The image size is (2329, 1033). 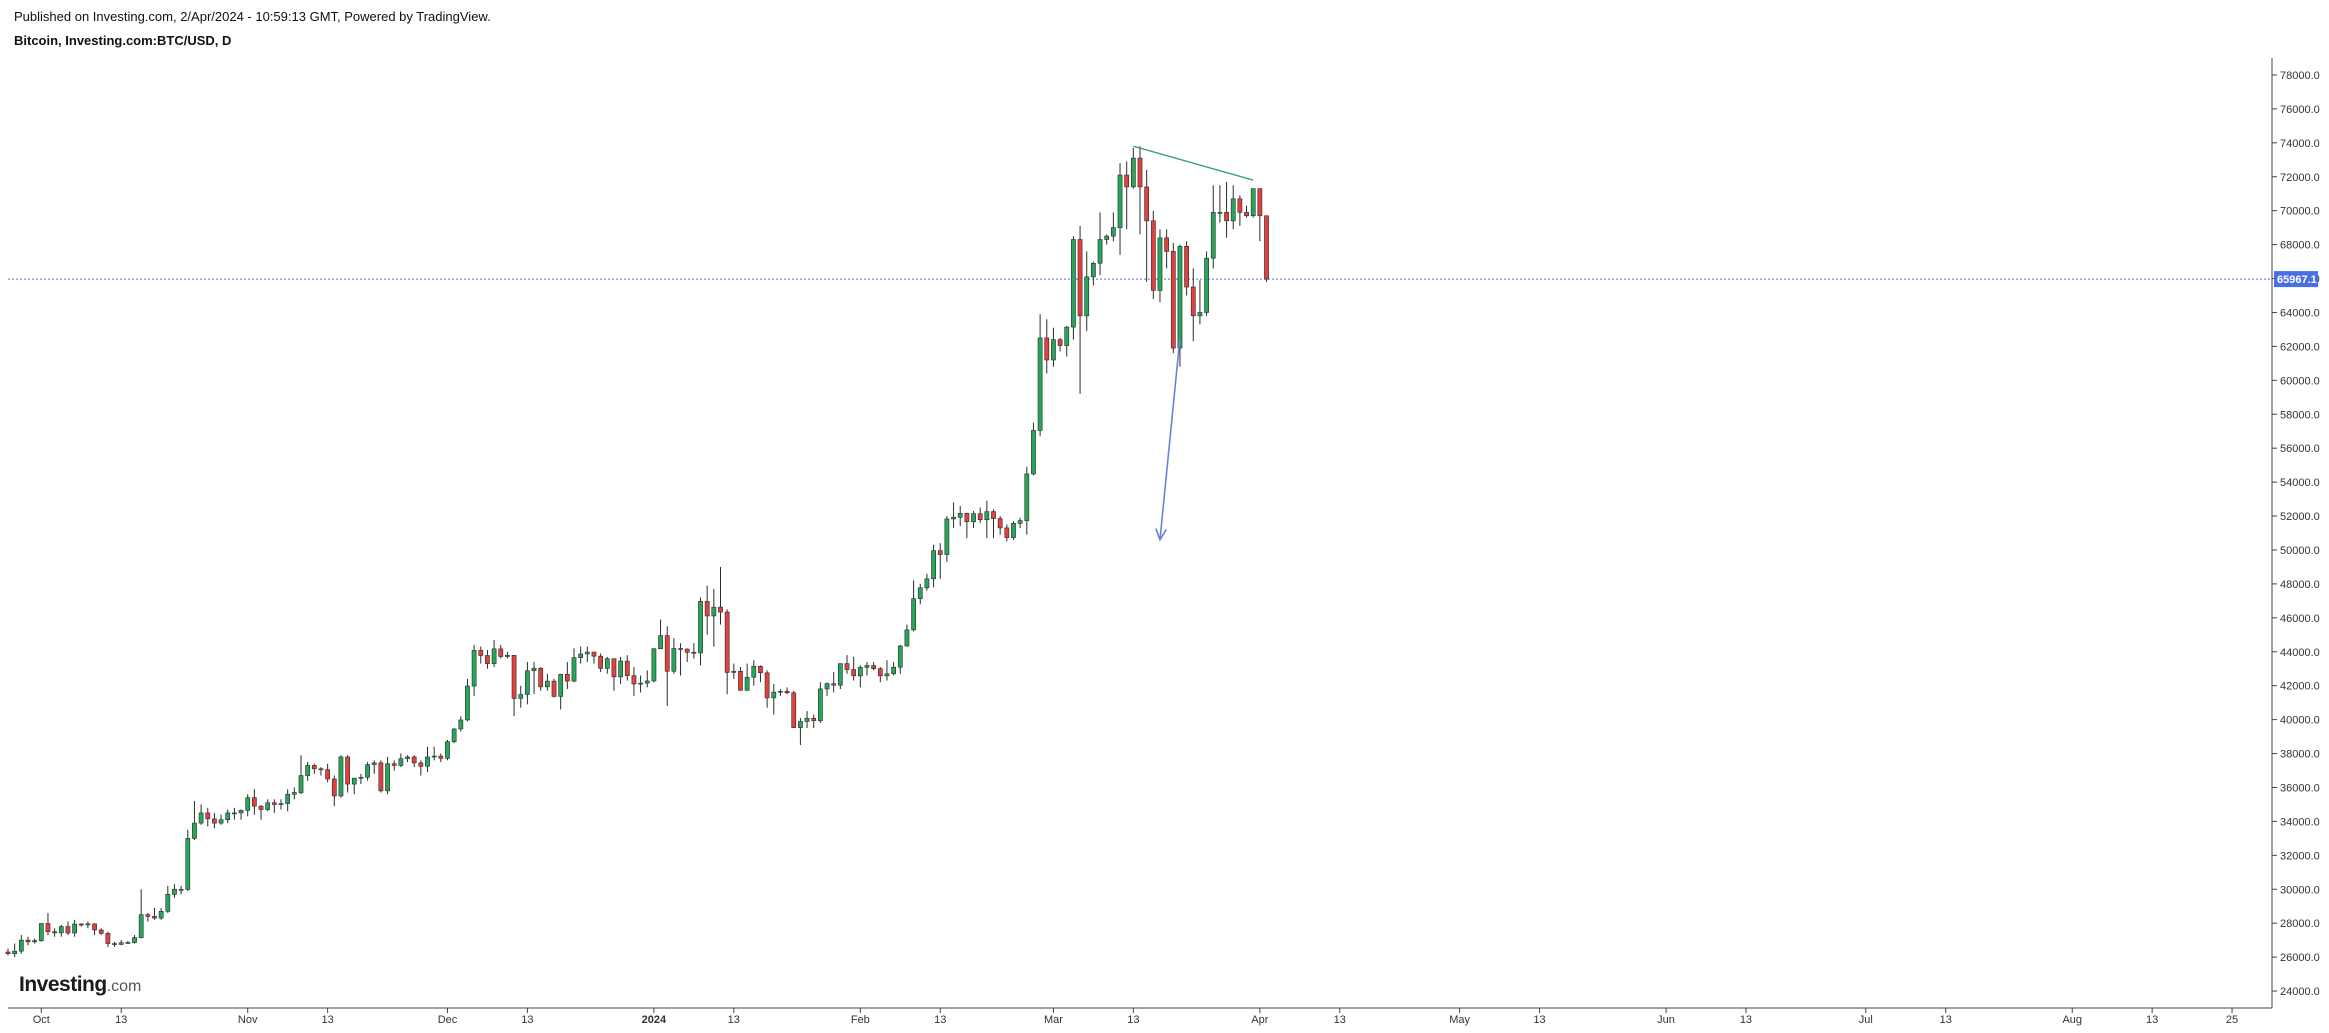 What do you see at coordinates (1170, 438) in the screenshot?
I see `down-arrow-line` at bounding box center [1170, 438].